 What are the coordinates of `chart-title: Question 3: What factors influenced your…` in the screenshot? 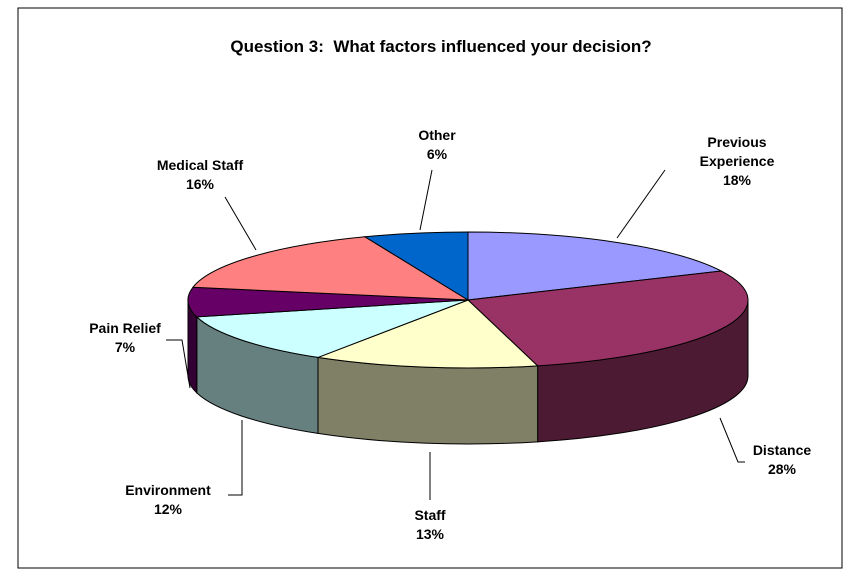 It's located at (441, 46).